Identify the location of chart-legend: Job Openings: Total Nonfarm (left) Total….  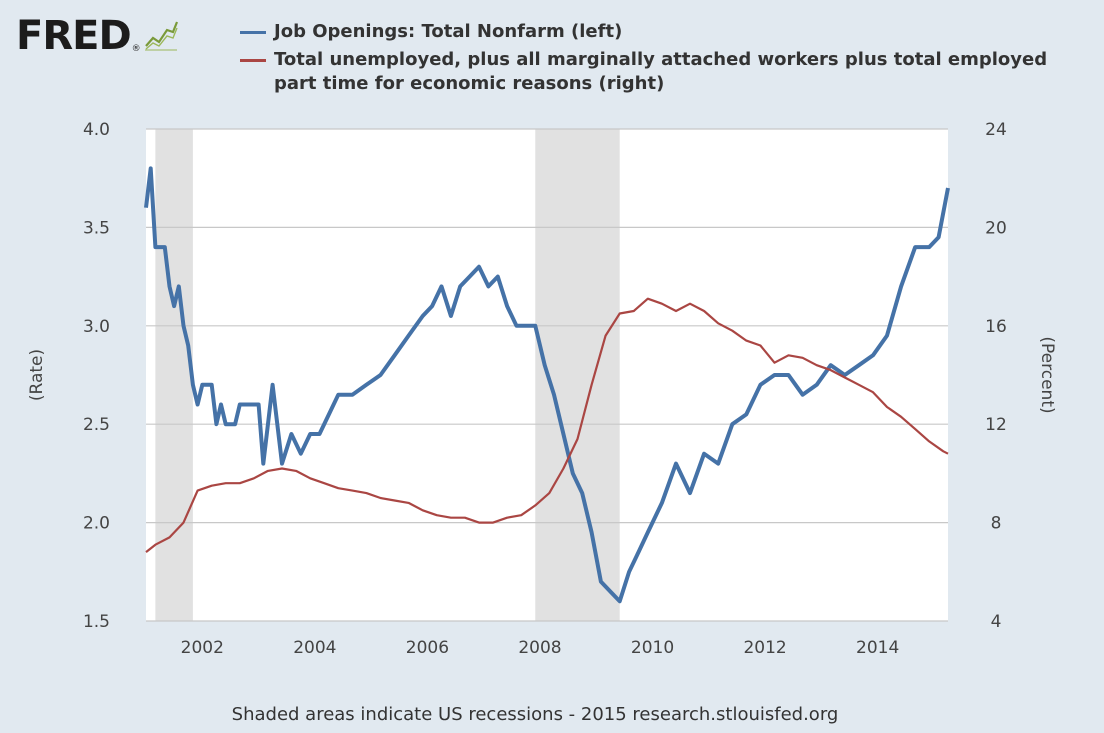
(660, 60).